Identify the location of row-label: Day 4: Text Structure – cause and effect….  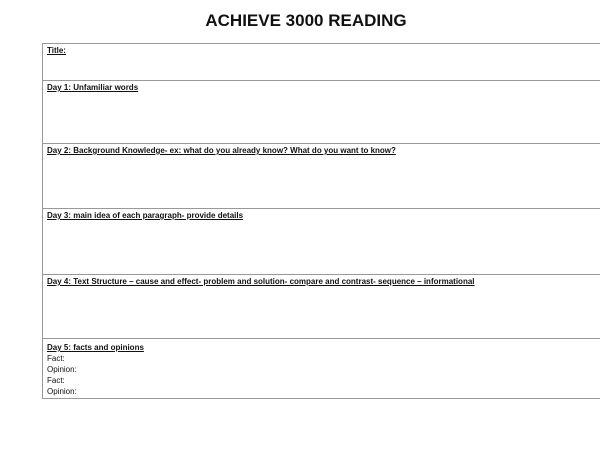
(261, 281).